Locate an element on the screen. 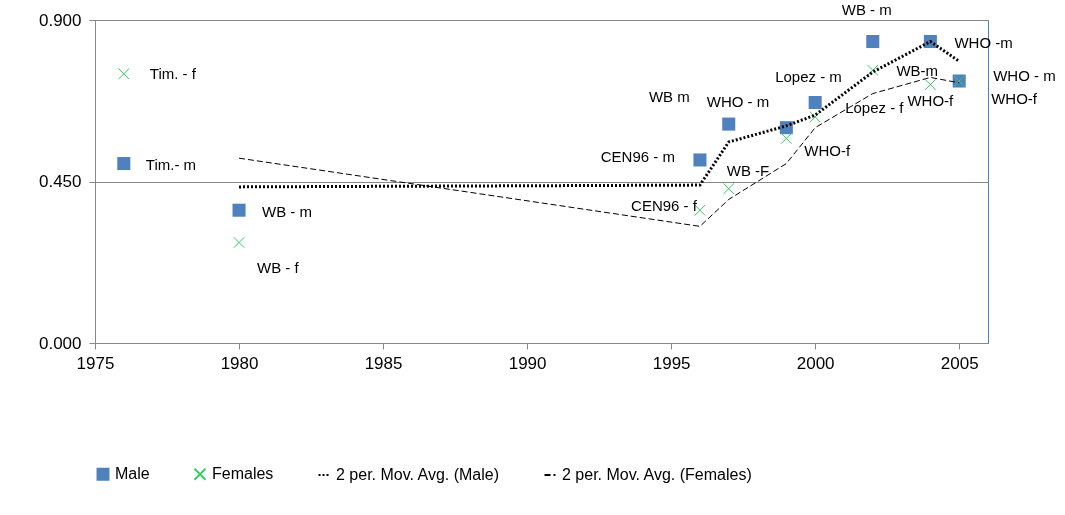  x-tick-label: 1985 is located at coordinates (383, 363).